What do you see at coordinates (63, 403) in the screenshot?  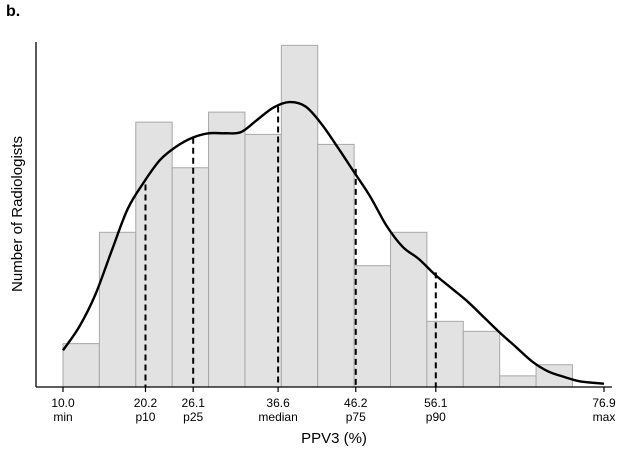 I see `x-tick-label-0: 10.0` at bounding box center [63, 403].